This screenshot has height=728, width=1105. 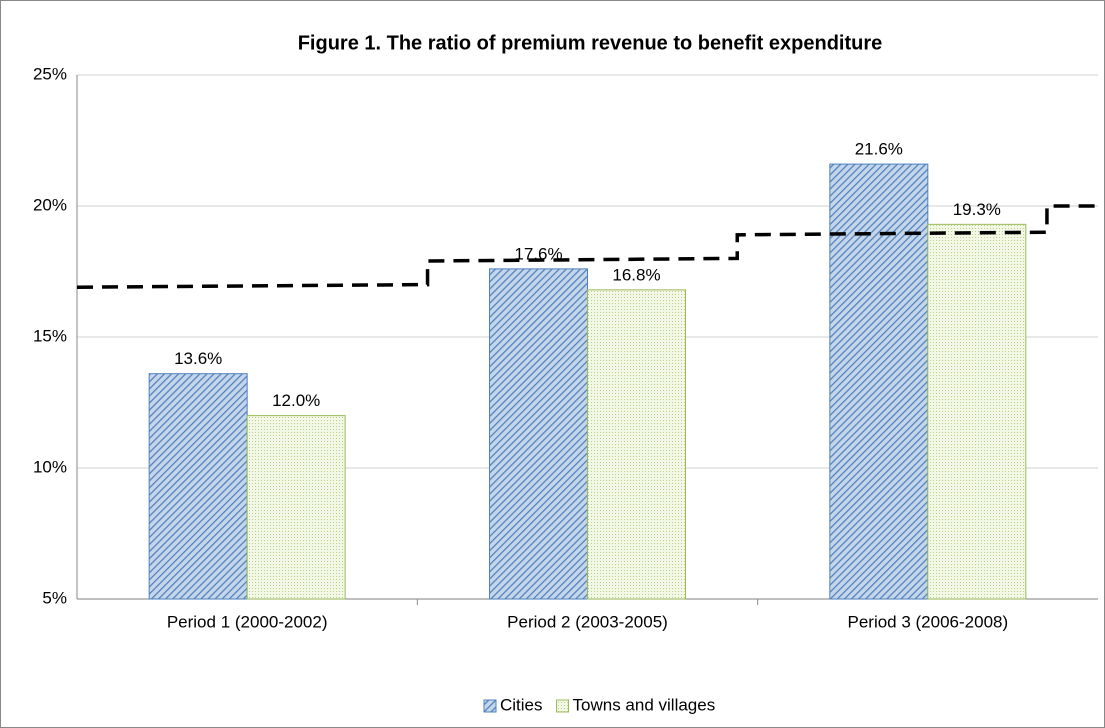 What do you see at coordinates (247, 621) in the screenshot?
I see `x-tick-label: Period 1 (2000-2002)` at bounding box center [247, 621].